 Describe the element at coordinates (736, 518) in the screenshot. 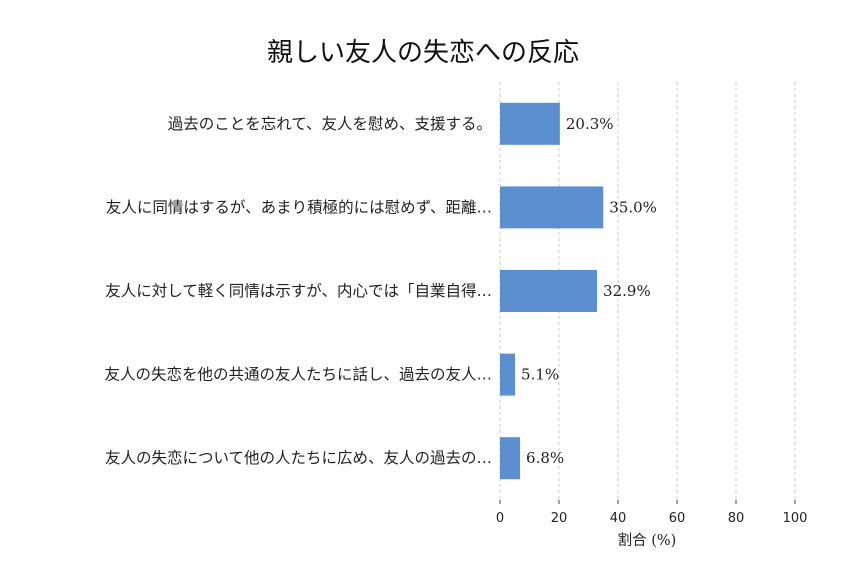

I see `x-tick-label: 80` at that location.